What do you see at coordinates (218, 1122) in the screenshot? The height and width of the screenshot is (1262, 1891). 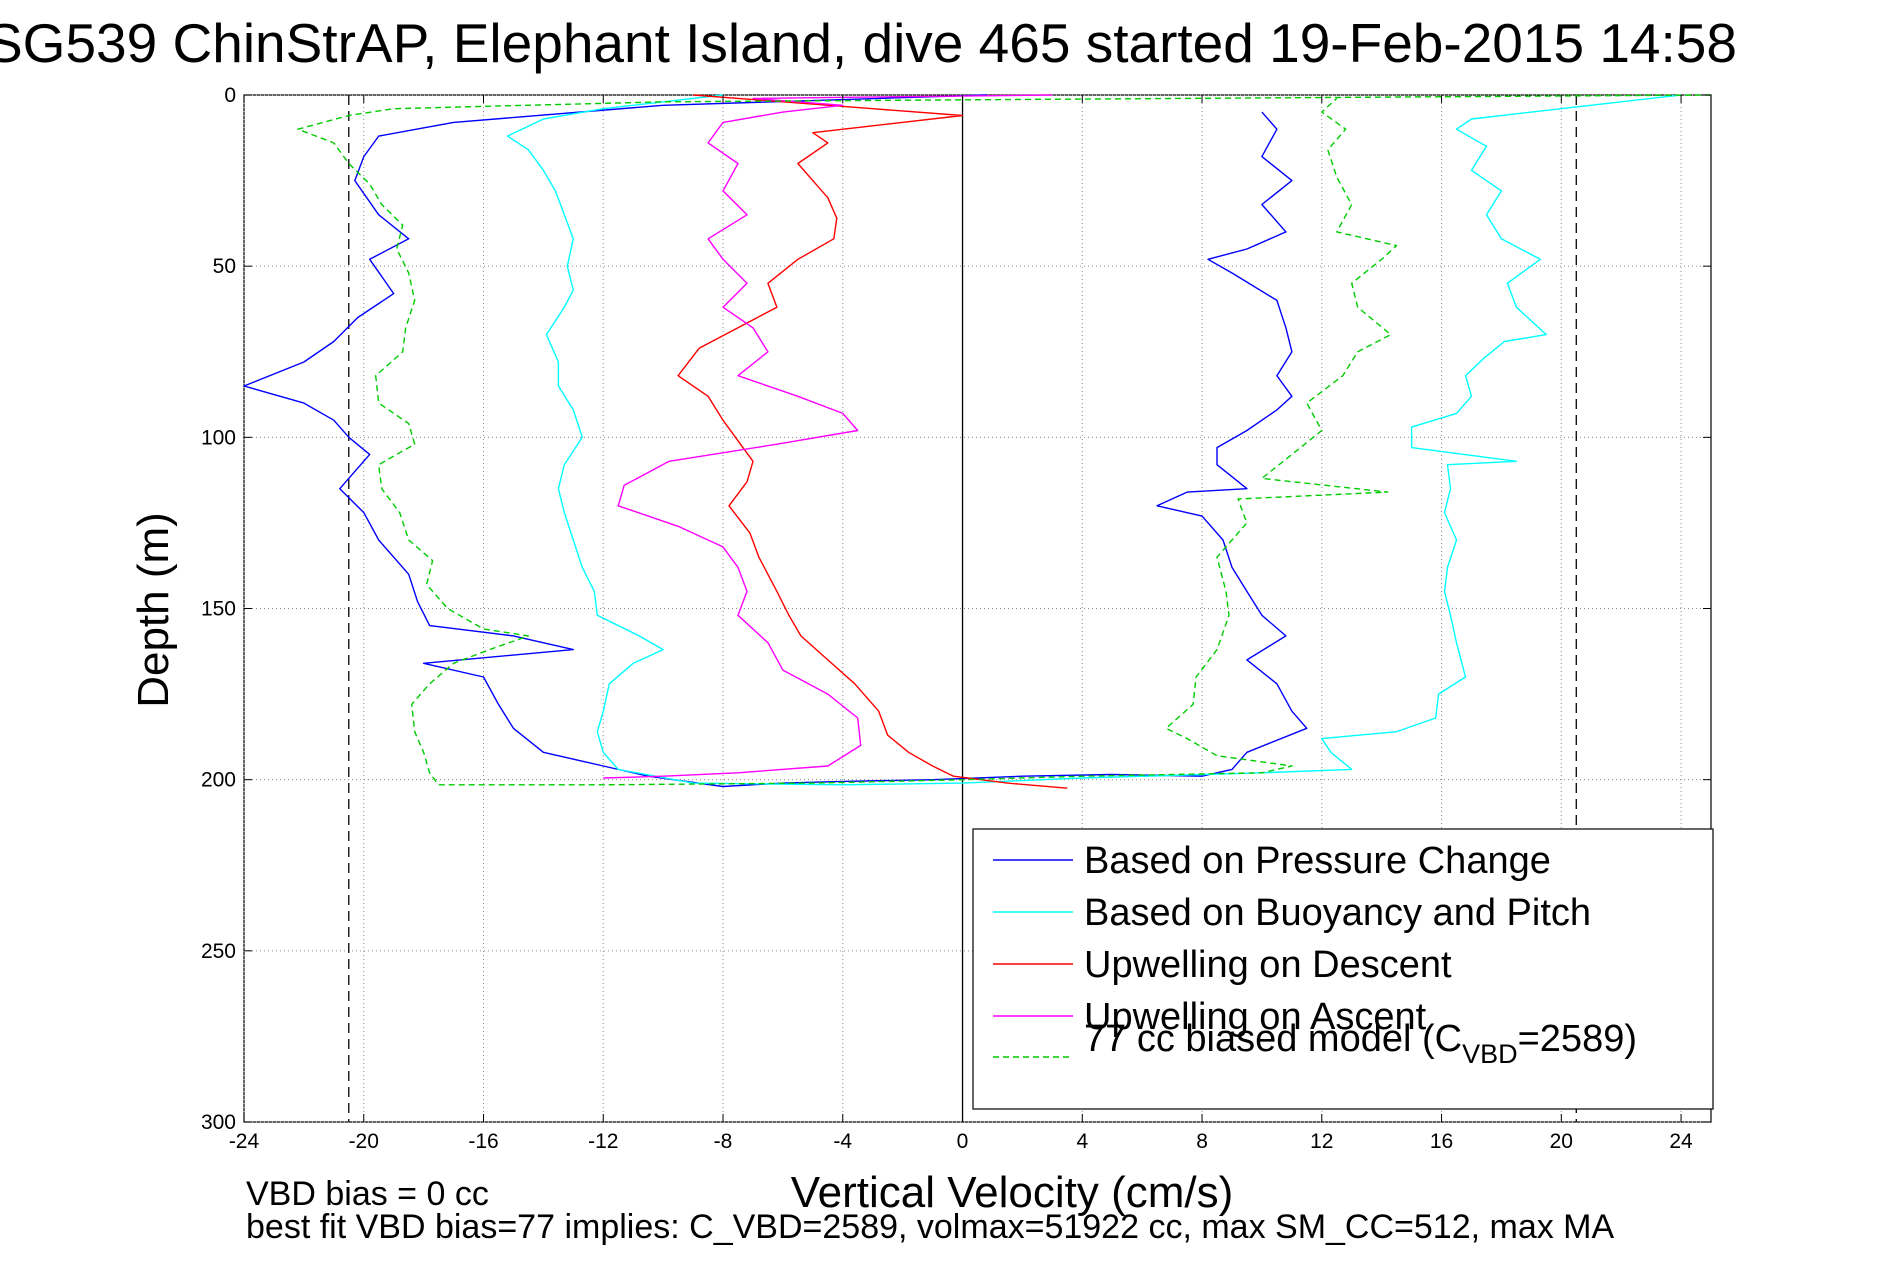 I see `y-tick-label: 300` at bounding box center [218, 1122].